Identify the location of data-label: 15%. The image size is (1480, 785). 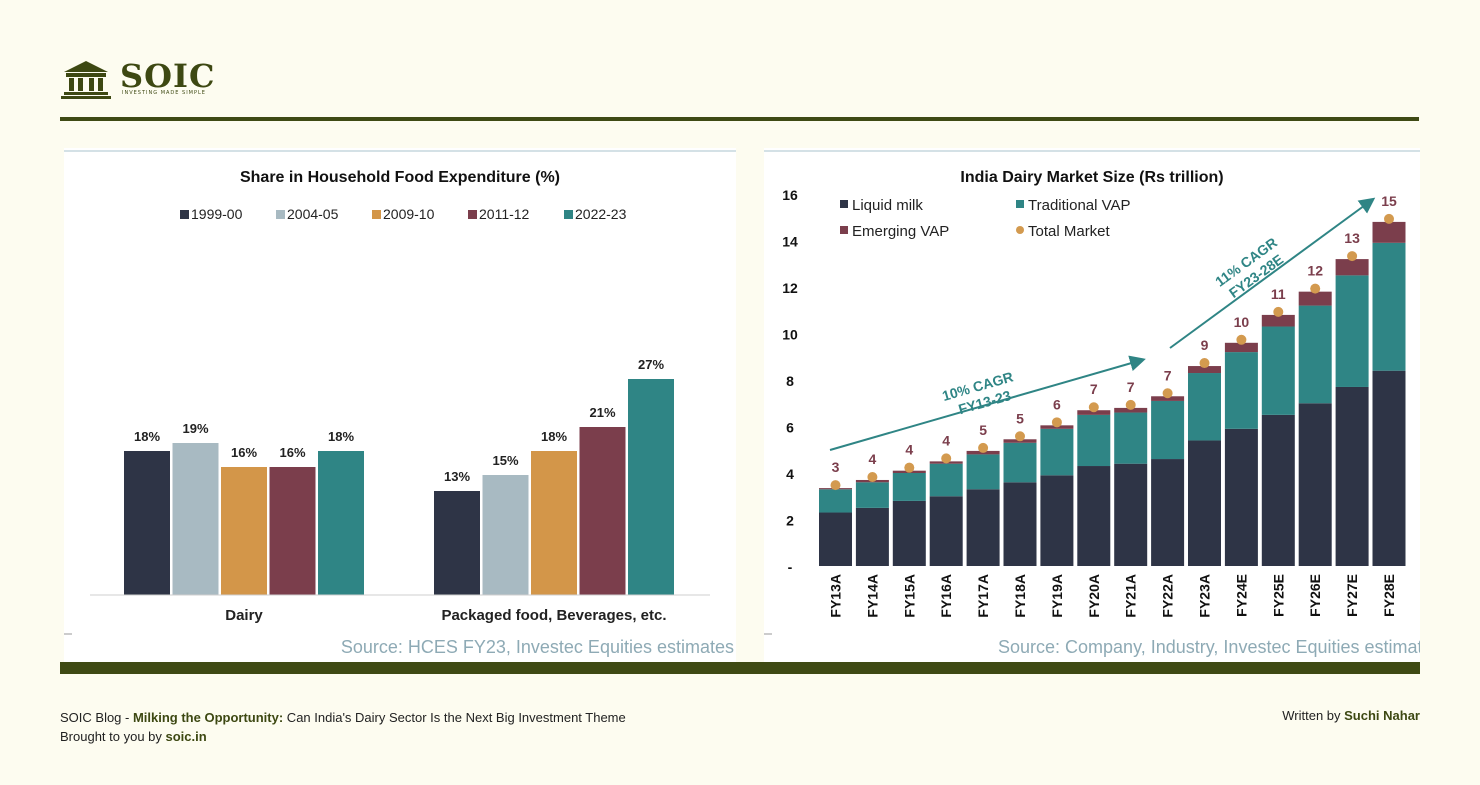
(505, 460).